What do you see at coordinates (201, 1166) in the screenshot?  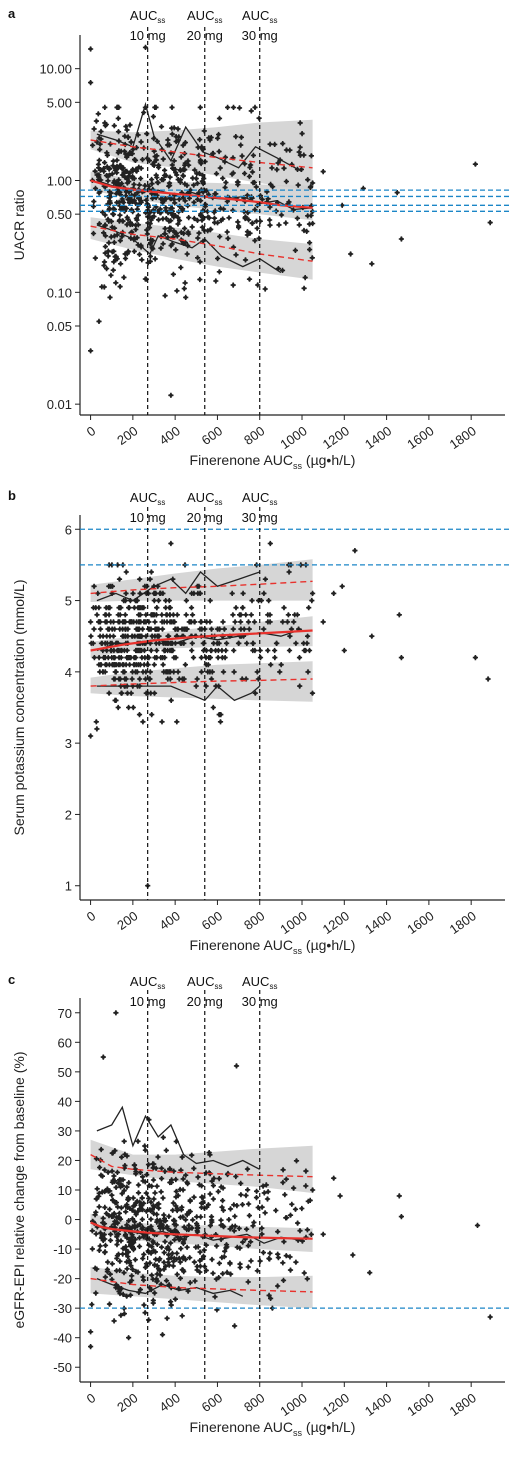 I see `prediction-band` at bounding box center [201, 1166].